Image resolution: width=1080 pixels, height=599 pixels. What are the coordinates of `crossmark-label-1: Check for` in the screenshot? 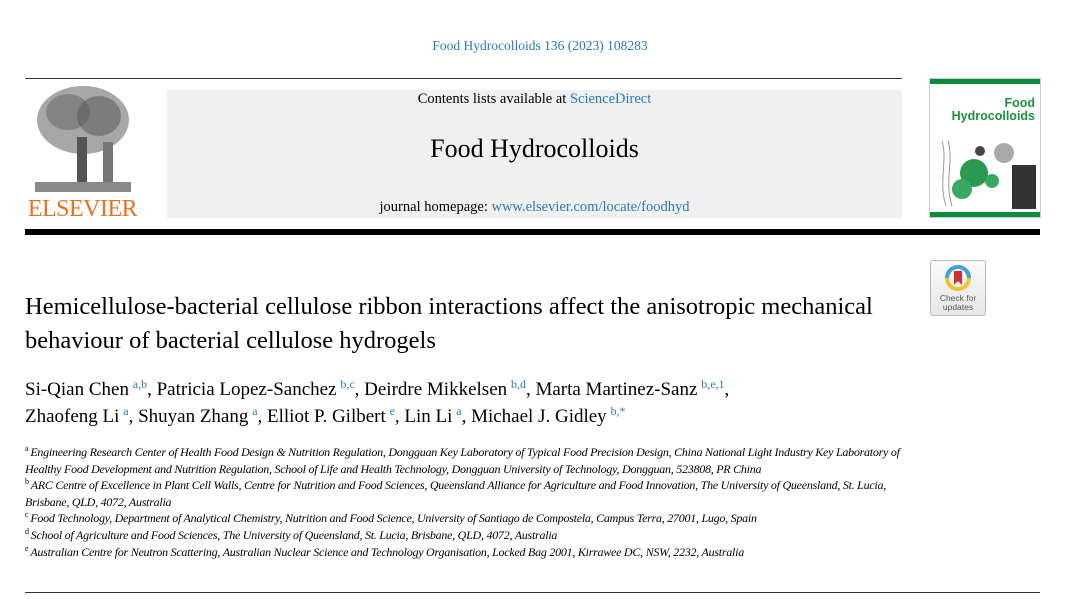 It's located at (958, 298).